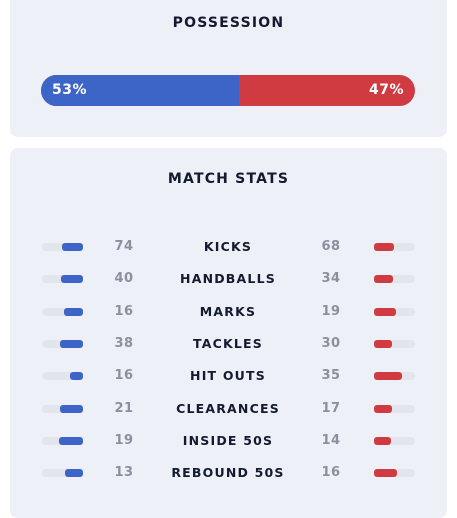 The image size is (457, 518). Describe the element at coordinates (70, 90) in the screenshot. I see `possession-home-label: 53%` at that location.